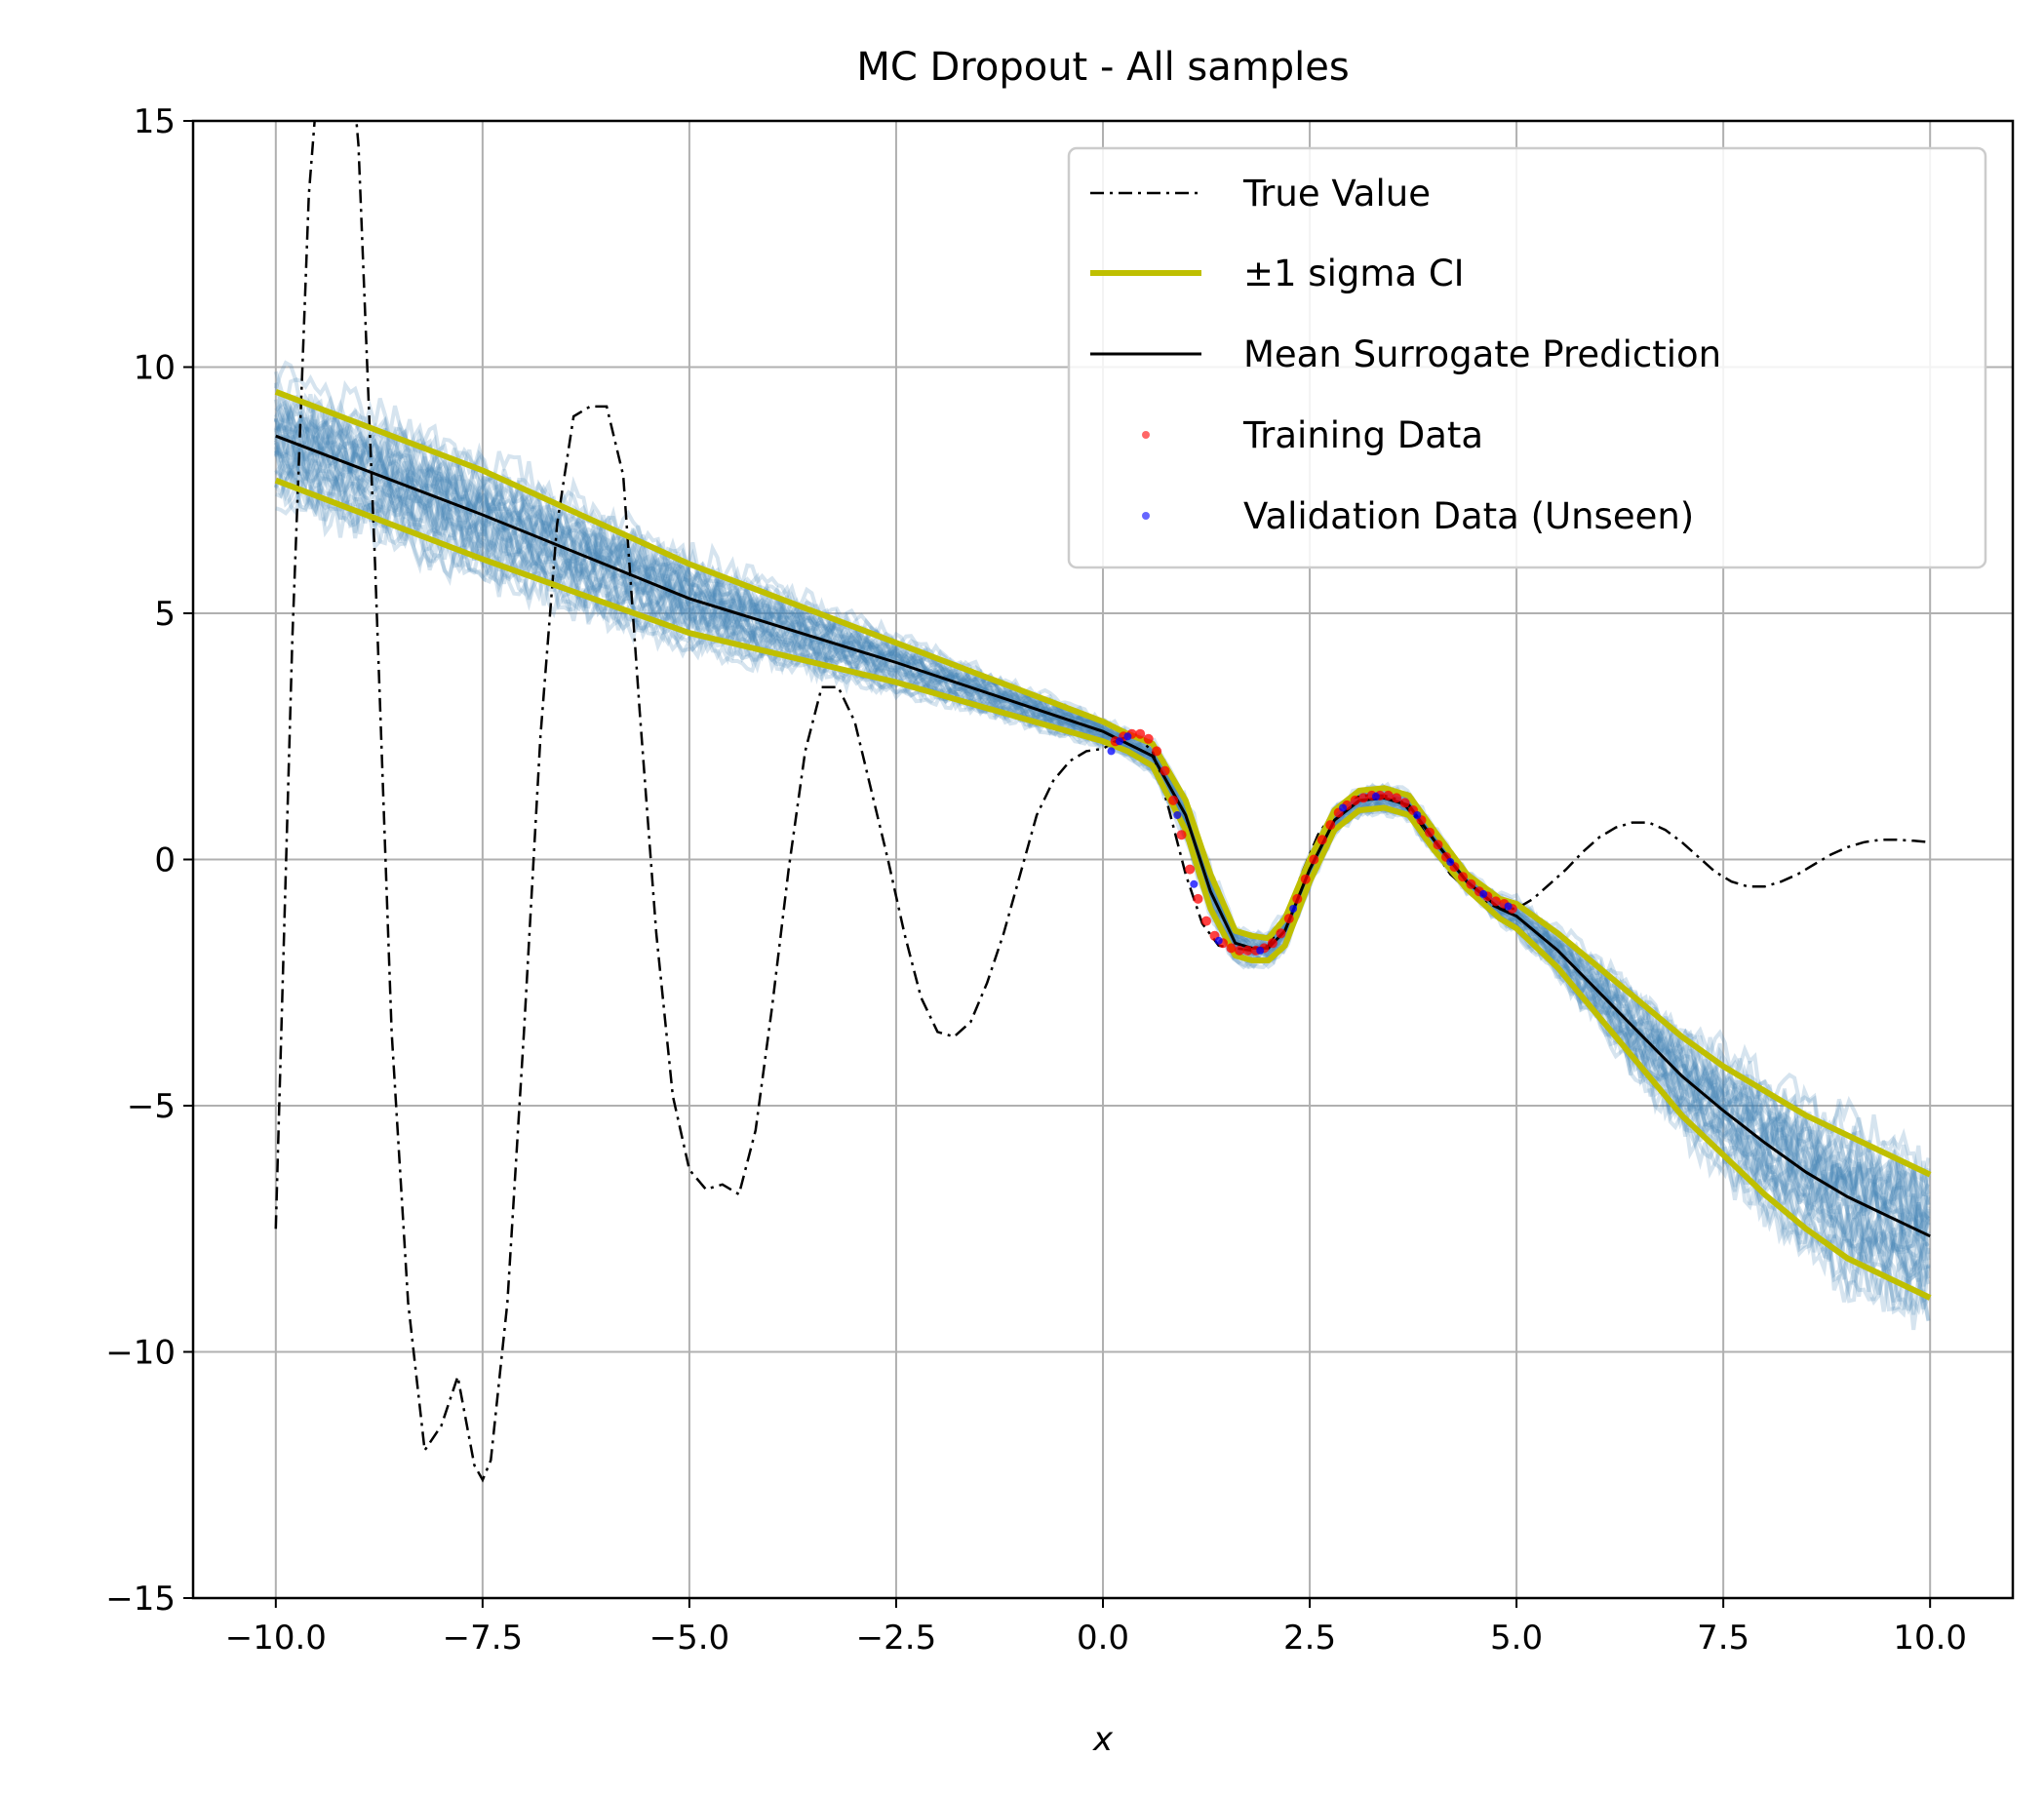 Image resolution: width=2044 pixels, height=1796 pixels. What do you see at coordinates (151, 1106) in the screenshot?
I see `y-tick-label: −5` at bounding box center [151, 1106].